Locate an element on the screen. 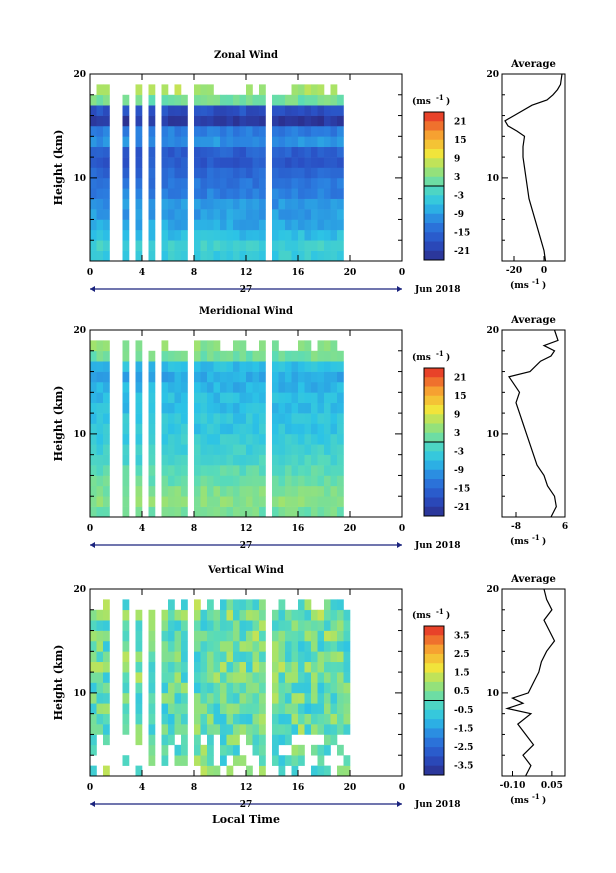 Image resolution: width=616 pixels, height=873 pixels. average-y-tick-label: 10 is located at coordinates (492, 694).